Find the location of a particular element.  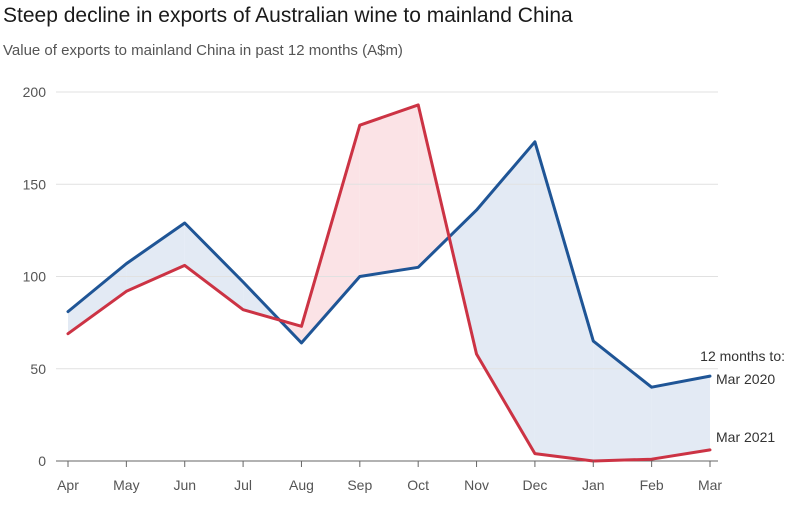

x-tick-label: Jul is located at coordinates (243, 485).